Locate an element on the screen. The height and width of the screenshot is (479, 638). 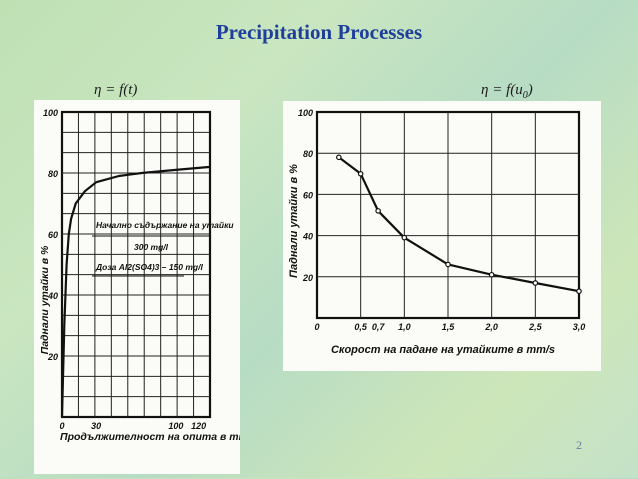
annotation-line: 300 mg/l is located at coordinates (151, 247).